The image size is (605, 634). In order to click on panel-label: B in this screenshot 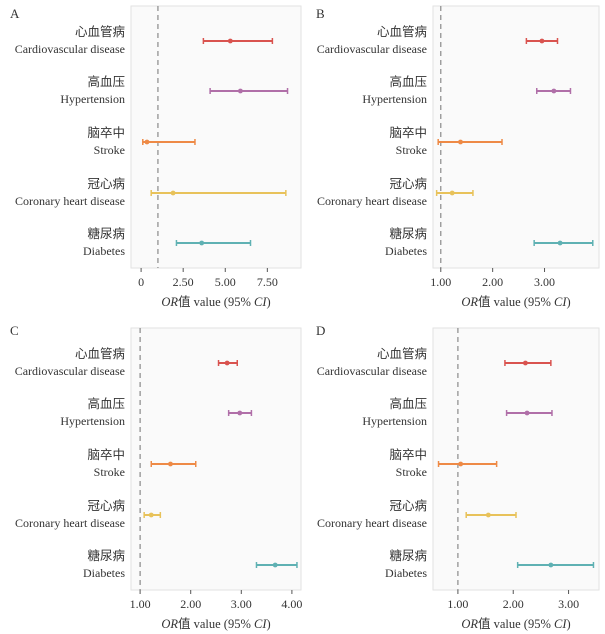, I will do `click(320, 13)`.